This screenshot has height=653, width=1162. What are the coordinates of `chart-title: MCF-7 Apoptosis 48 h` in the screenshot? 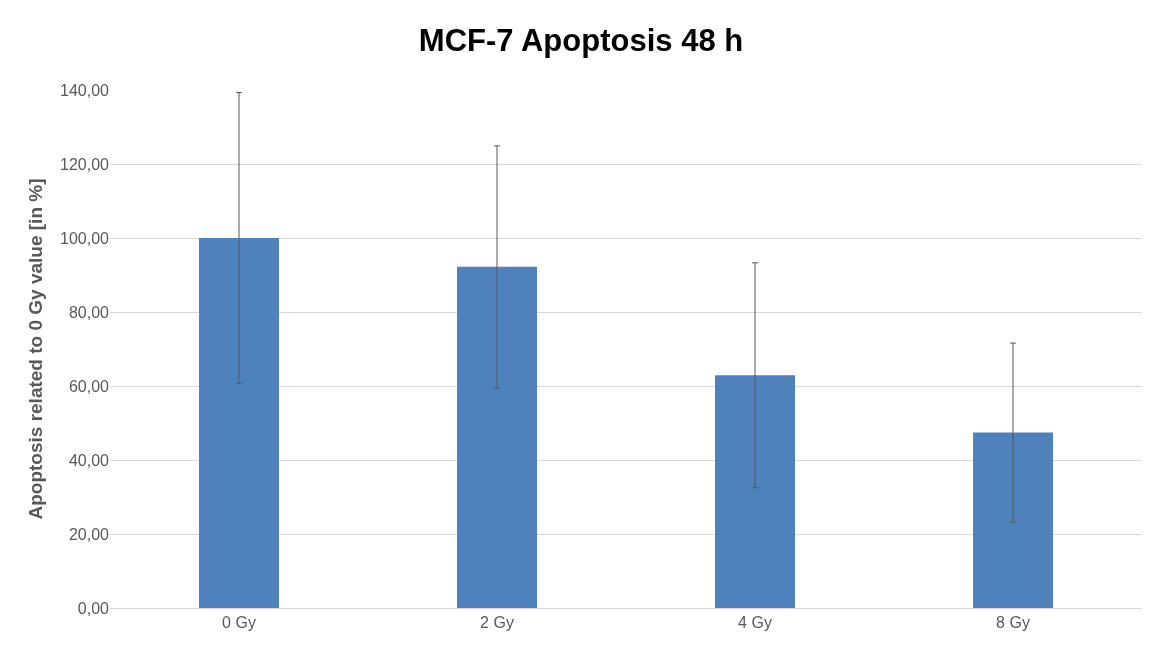 It's located at (581, 41).